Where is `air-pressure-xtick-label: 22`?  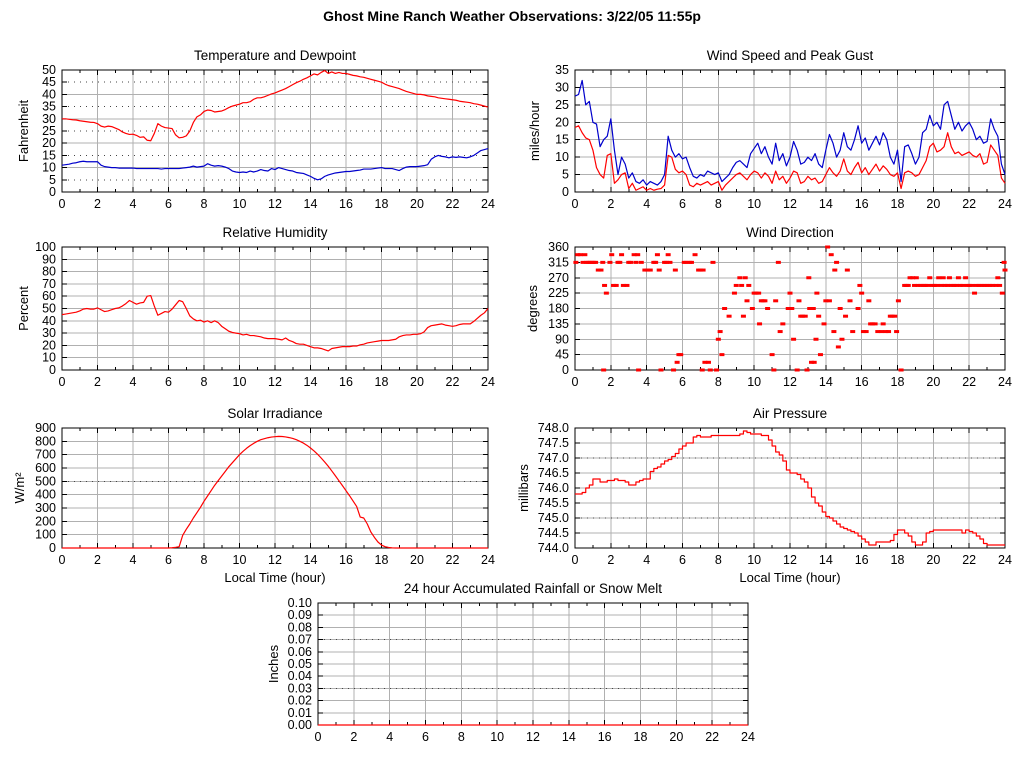 air-pressure-xtick-label: 22 is located at coordinates (969, 560).